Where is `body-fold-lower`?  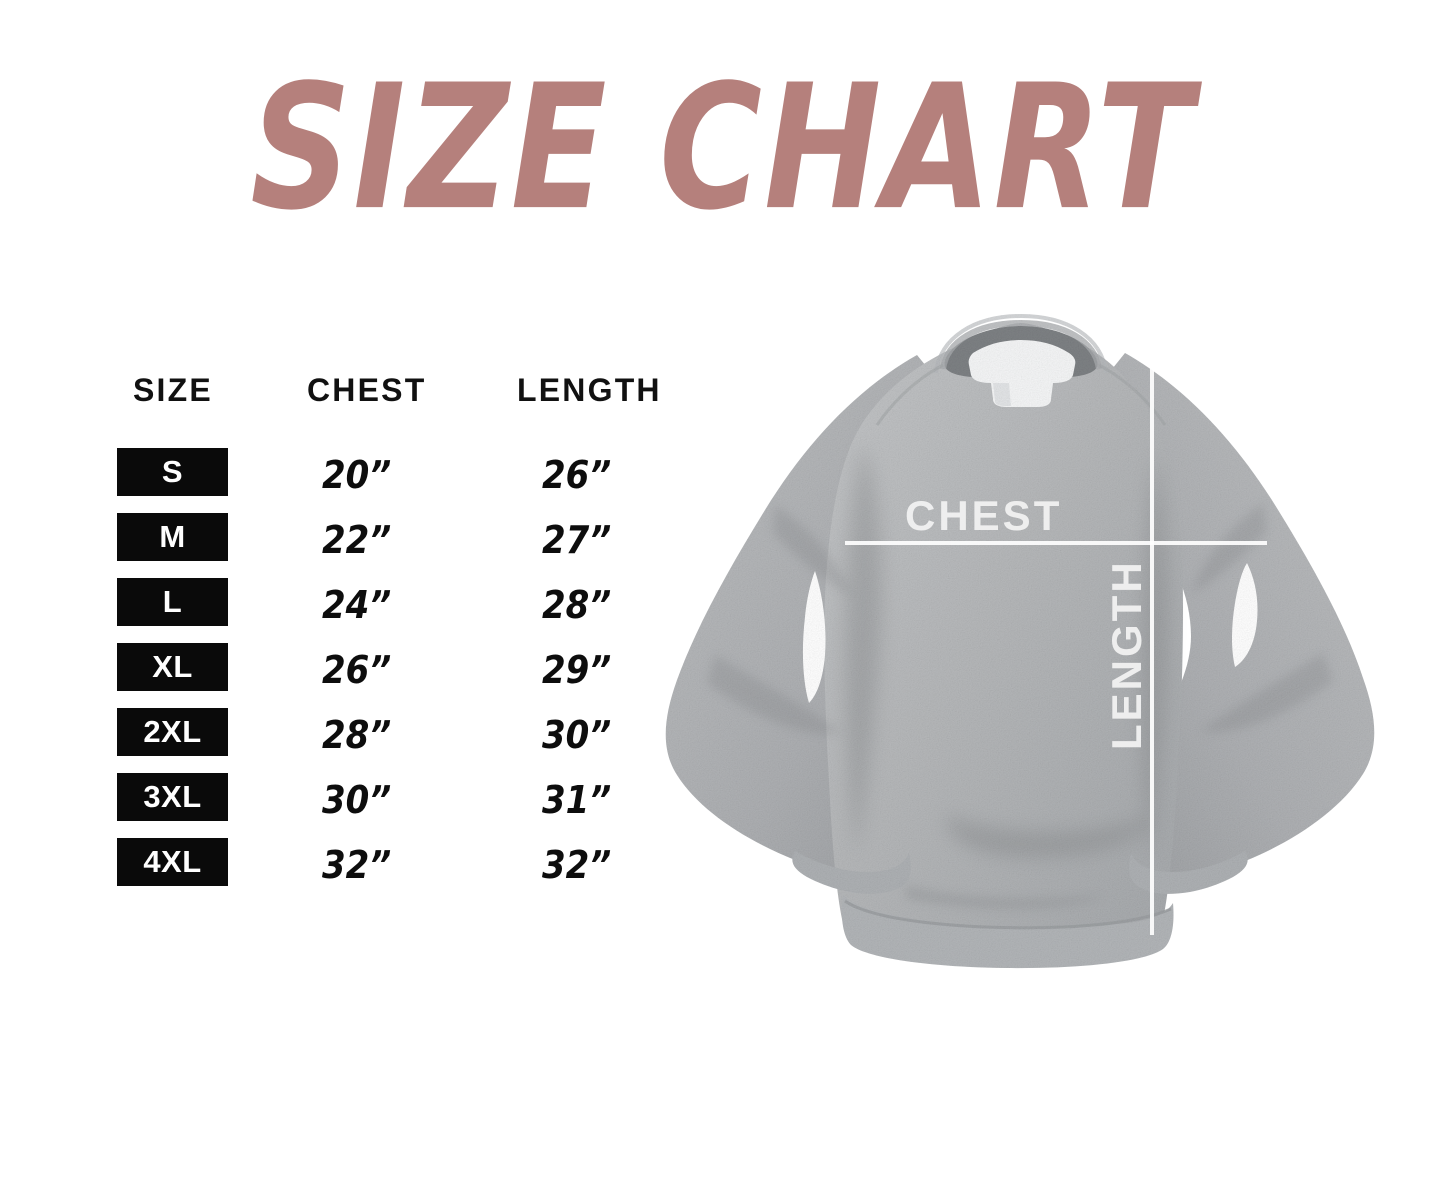 body-fold-lower is located at coordinates (1005, 897).